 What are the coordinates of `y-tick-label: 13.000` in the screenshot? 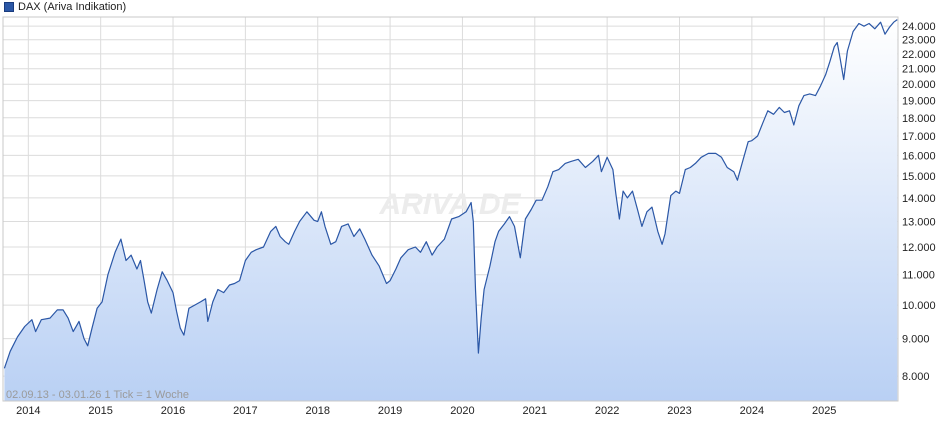 It's located at (919, 222).